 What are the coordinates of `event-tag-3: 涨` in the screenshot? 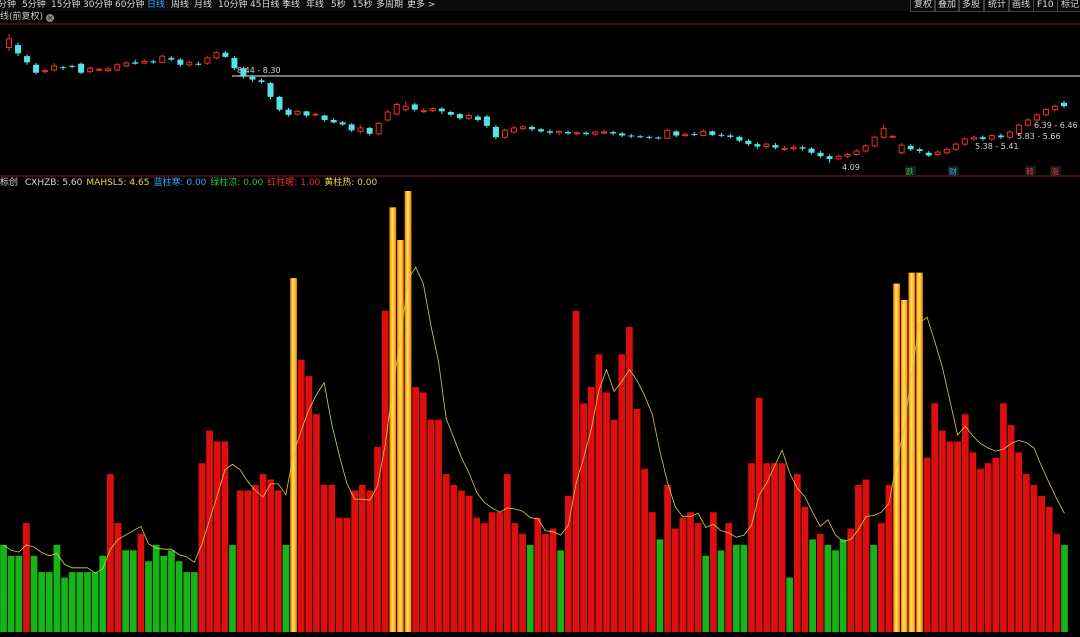 It's located at (1055, 172).